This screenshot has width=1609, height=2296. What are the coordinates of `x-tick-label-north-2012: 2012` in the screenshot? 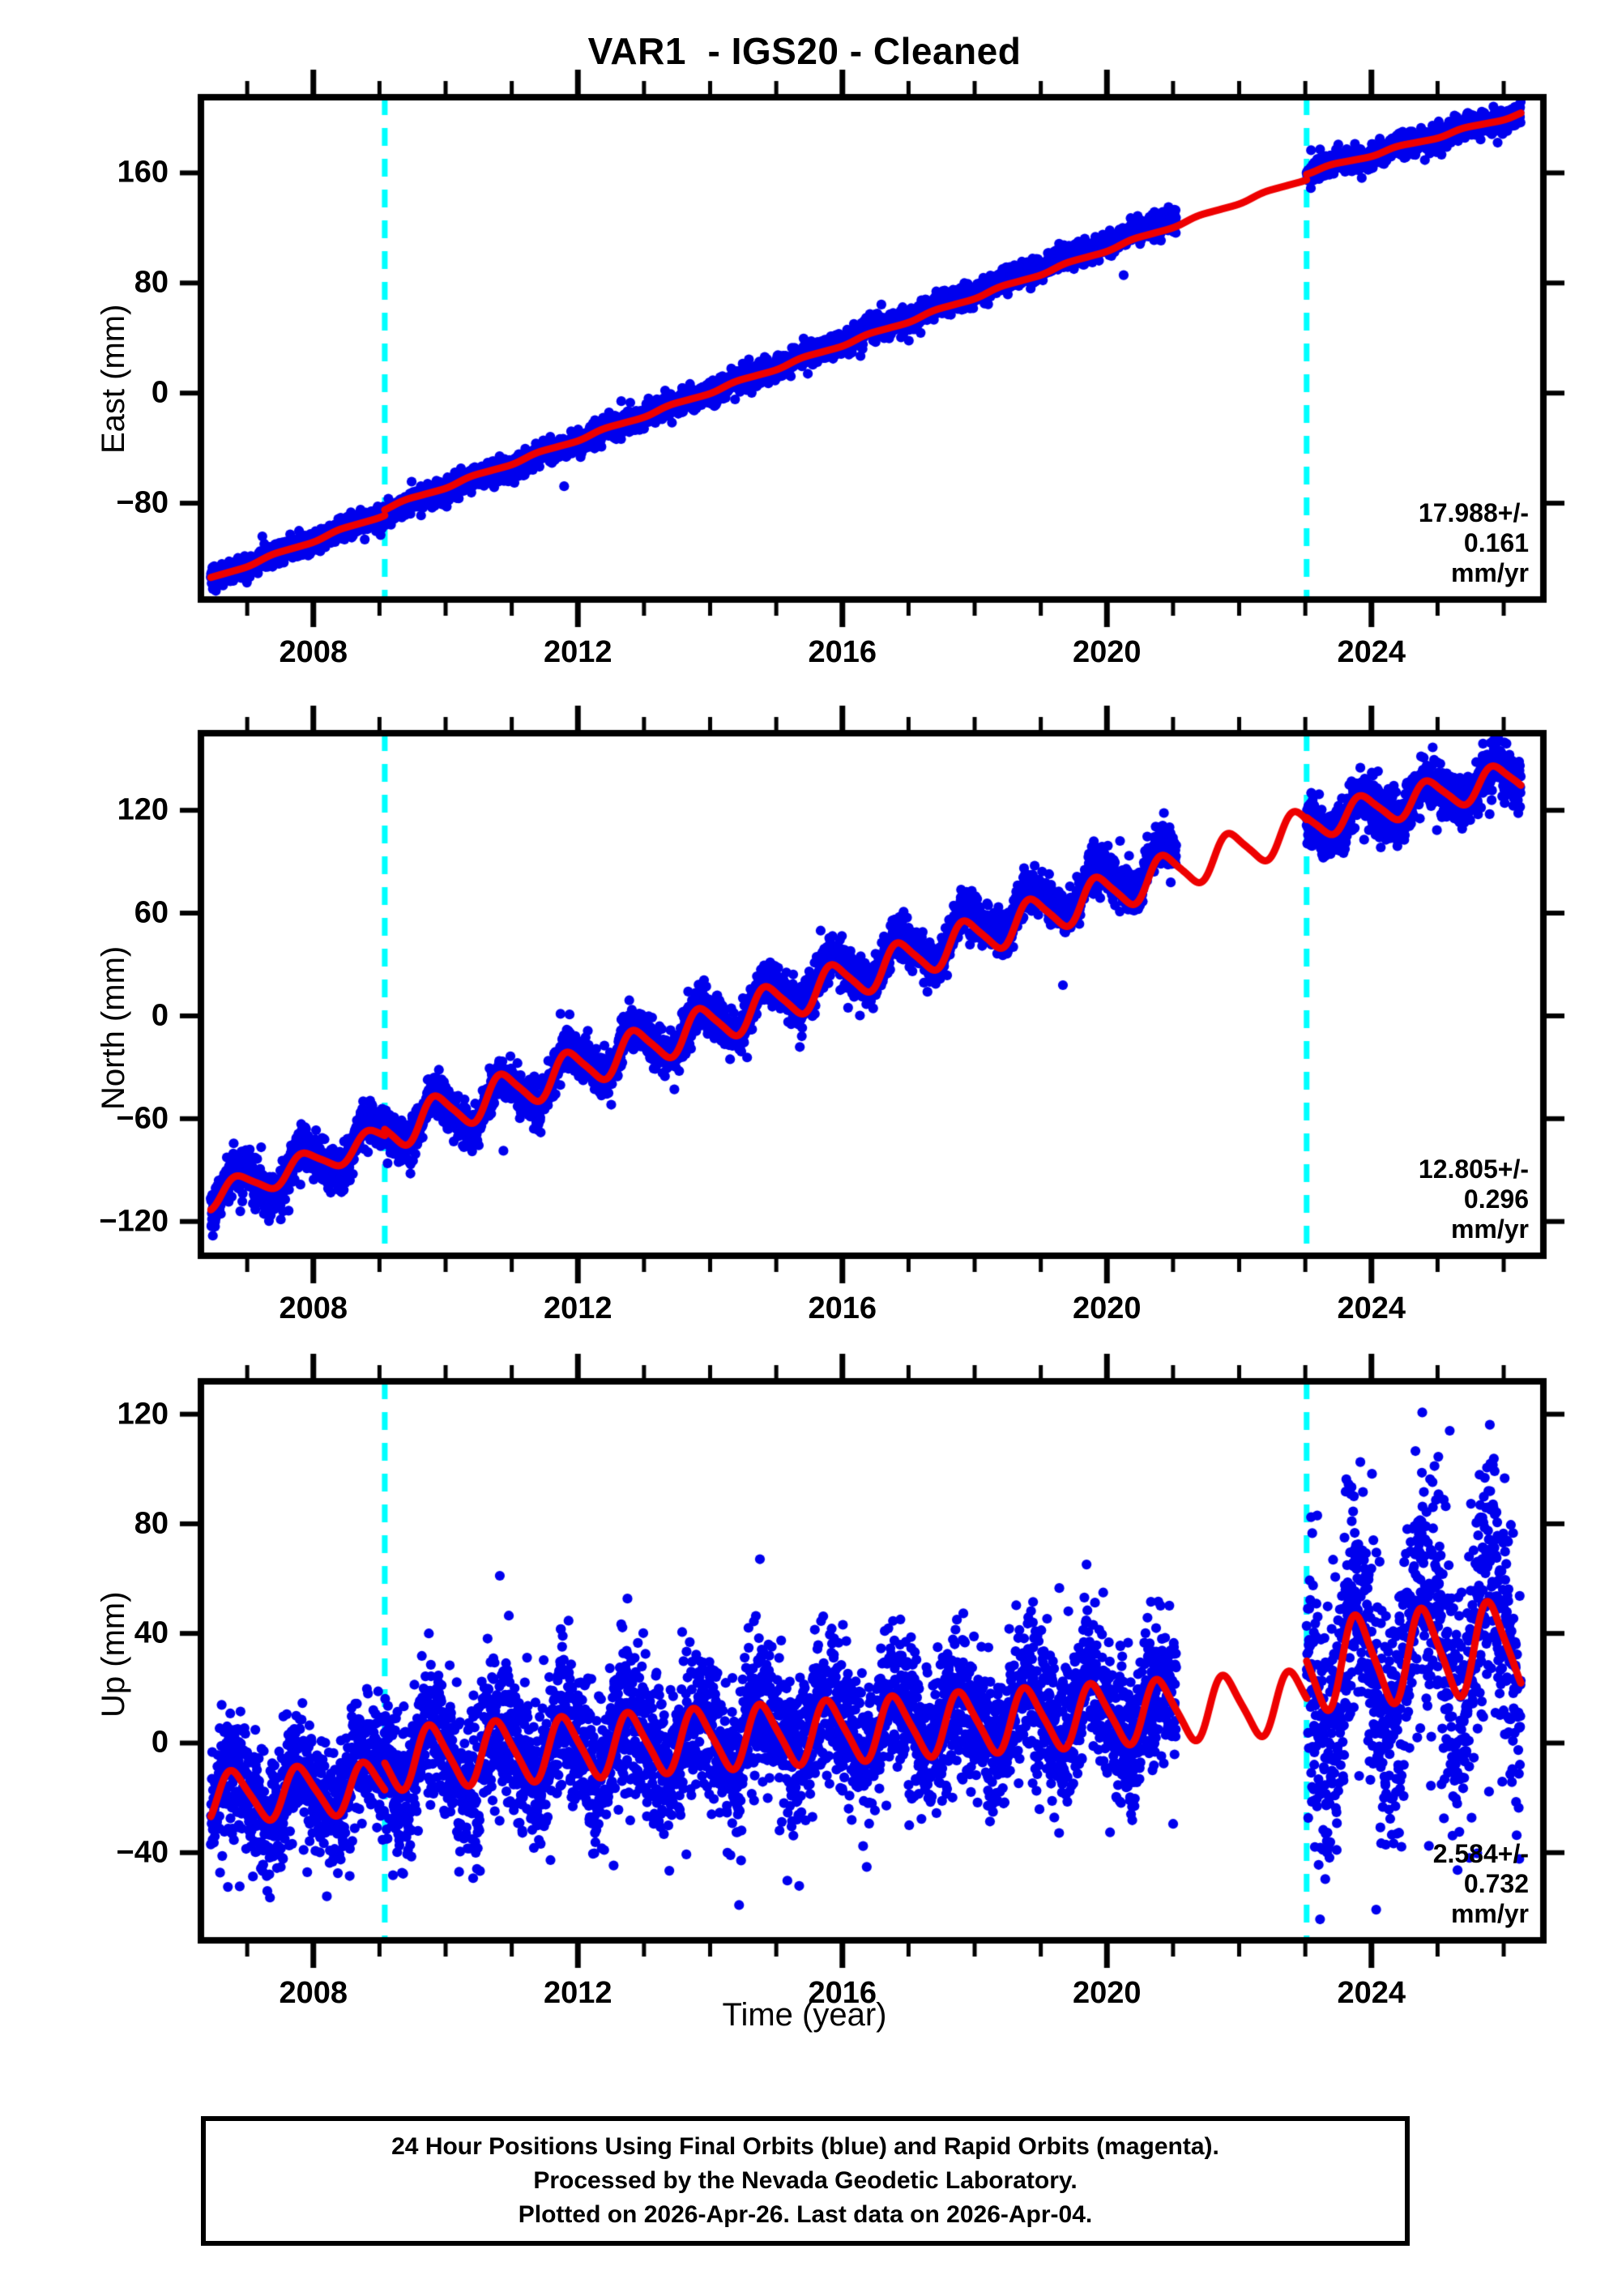 It's located at (577, 1308).